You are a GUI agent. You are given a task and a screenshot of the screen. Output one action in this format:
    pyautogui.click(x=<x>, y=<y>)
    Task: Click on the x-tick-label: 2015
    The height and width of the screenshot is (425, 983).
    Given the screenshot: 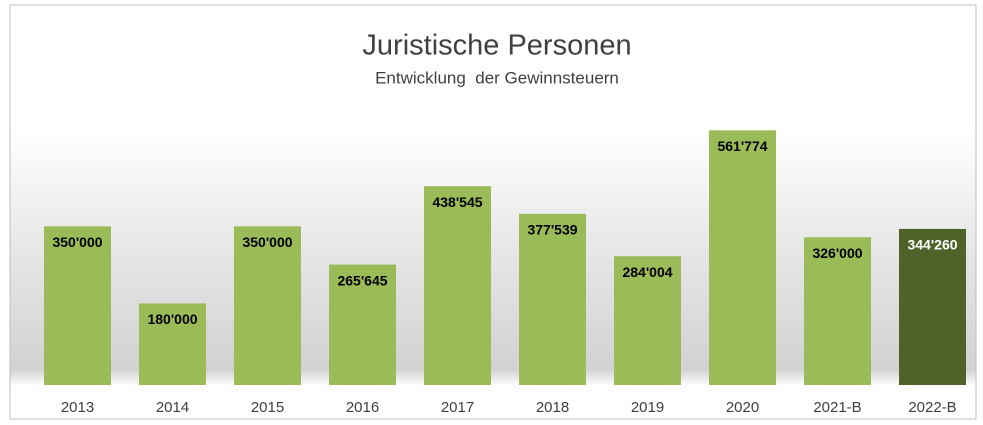 What is the action you would take?
    pyautogui.click(x=267, y=407)
    